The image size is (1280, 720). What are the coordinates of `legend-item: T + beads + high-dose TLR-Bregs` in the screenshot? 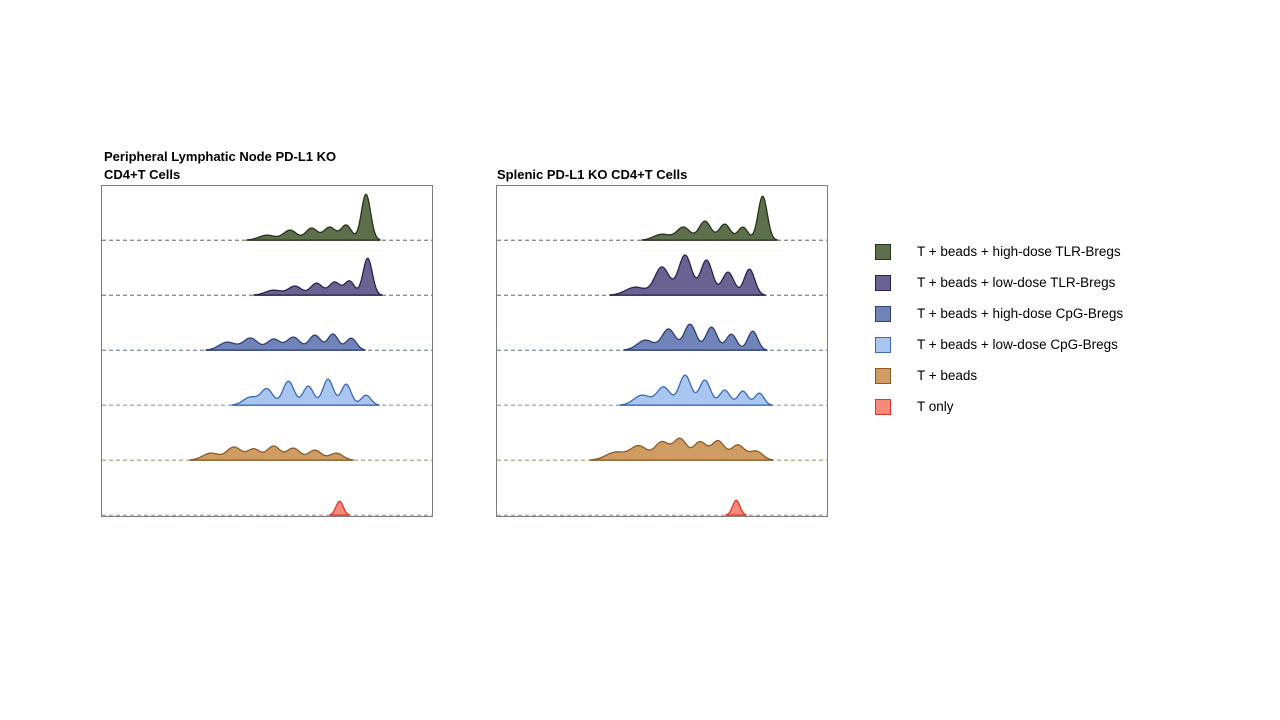 It's located at (999, 251).